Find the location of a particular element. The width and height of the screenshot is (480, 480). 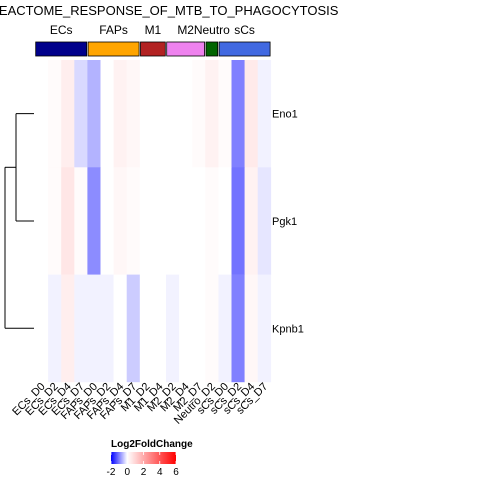

legend-tick-label: -2 is located at coordinates (111, 472).